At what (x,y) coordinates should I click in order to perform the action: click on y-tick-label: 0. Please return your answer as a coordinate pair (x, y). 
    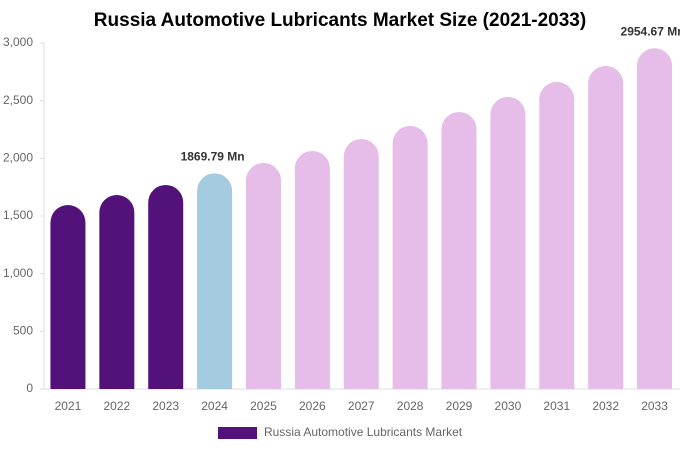
    Looking at the image, I should click on (29, 388).